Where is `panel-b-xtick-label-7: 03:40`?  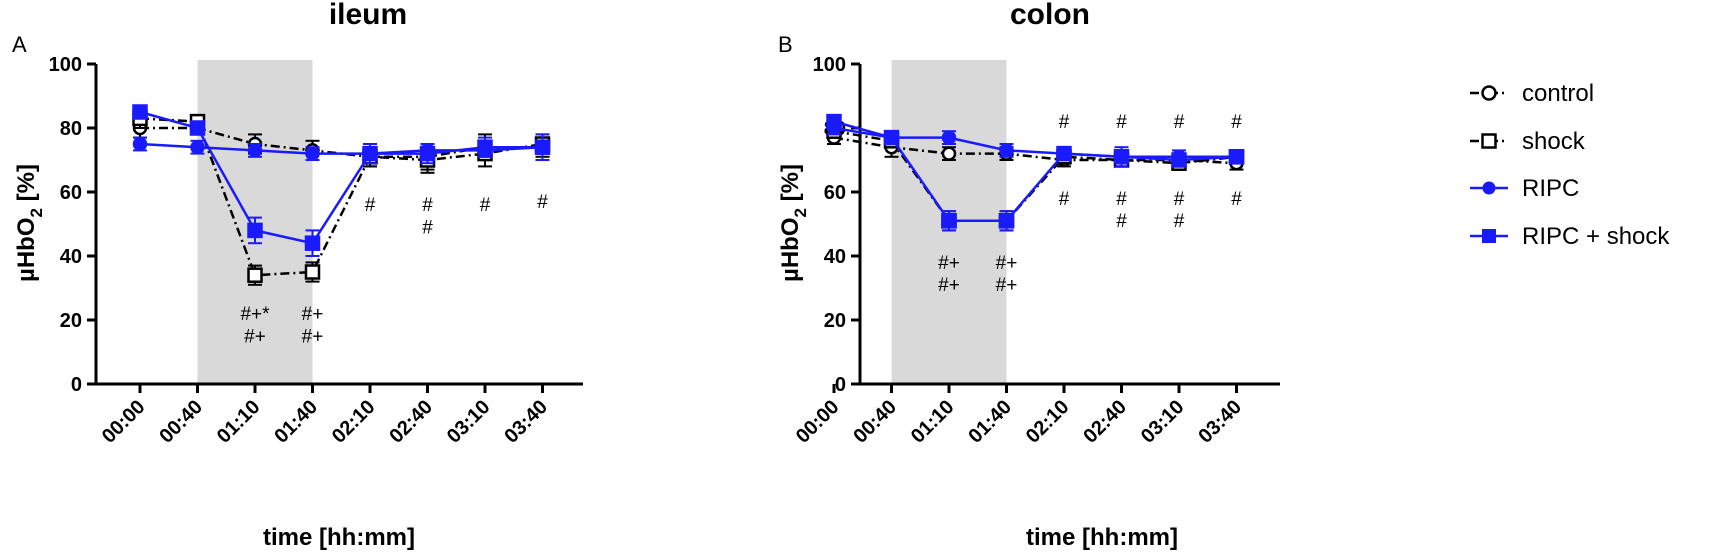
panel-b-xtick-label-7: 03:40 is located at coordinates (1220, 422).